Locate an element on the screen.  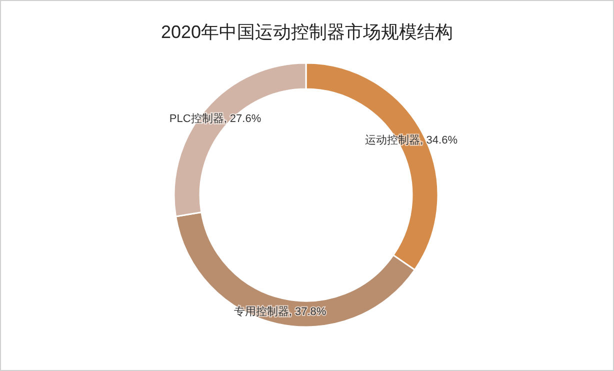
data-label: , 37.8% is located at coordinates (307, 312).